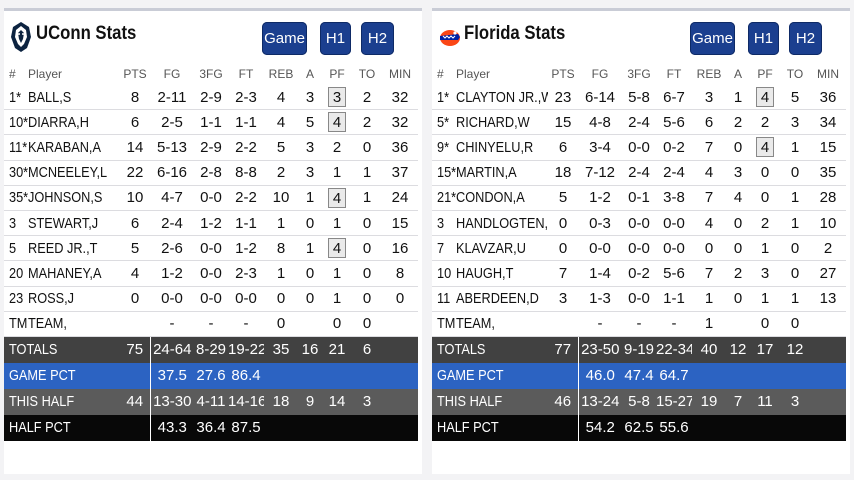  Describe the element at coordinates (281, 248) in the screenshot. I see `cell-reb: 8` at that location.